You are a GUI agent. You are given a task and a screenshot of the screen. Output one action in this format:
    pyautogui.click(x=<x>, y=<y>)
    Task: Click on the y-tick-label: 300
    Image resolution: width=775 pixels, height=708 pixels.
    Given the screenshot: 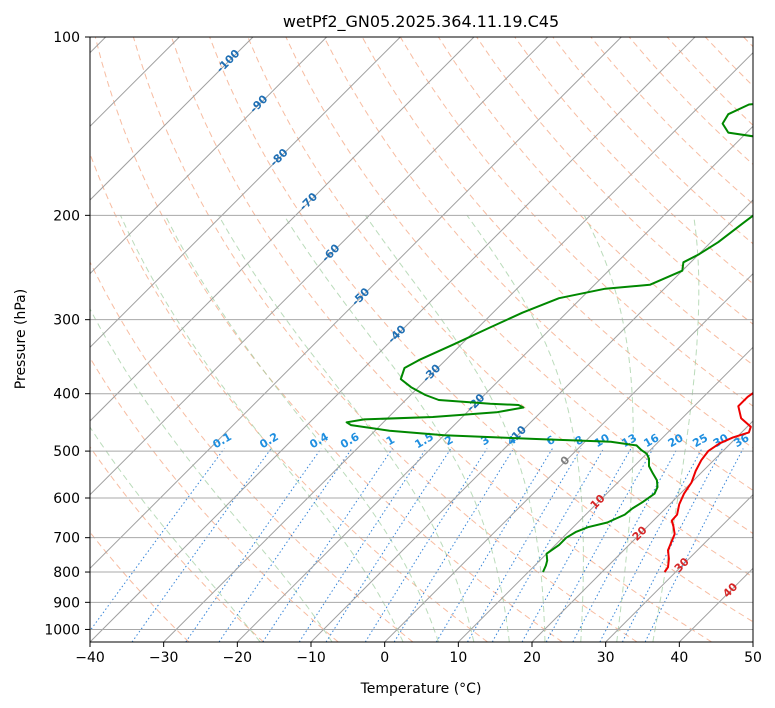 What is the action you would take?
    pyautogui.click(x=66, y=321)
    